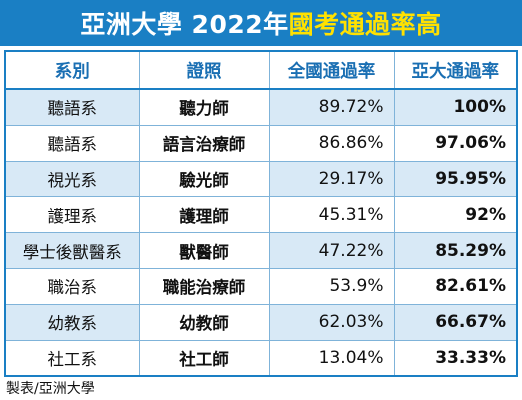 The image size is (522, 400). I want to click on cell-license: 獸醫師, so click(204, 250).